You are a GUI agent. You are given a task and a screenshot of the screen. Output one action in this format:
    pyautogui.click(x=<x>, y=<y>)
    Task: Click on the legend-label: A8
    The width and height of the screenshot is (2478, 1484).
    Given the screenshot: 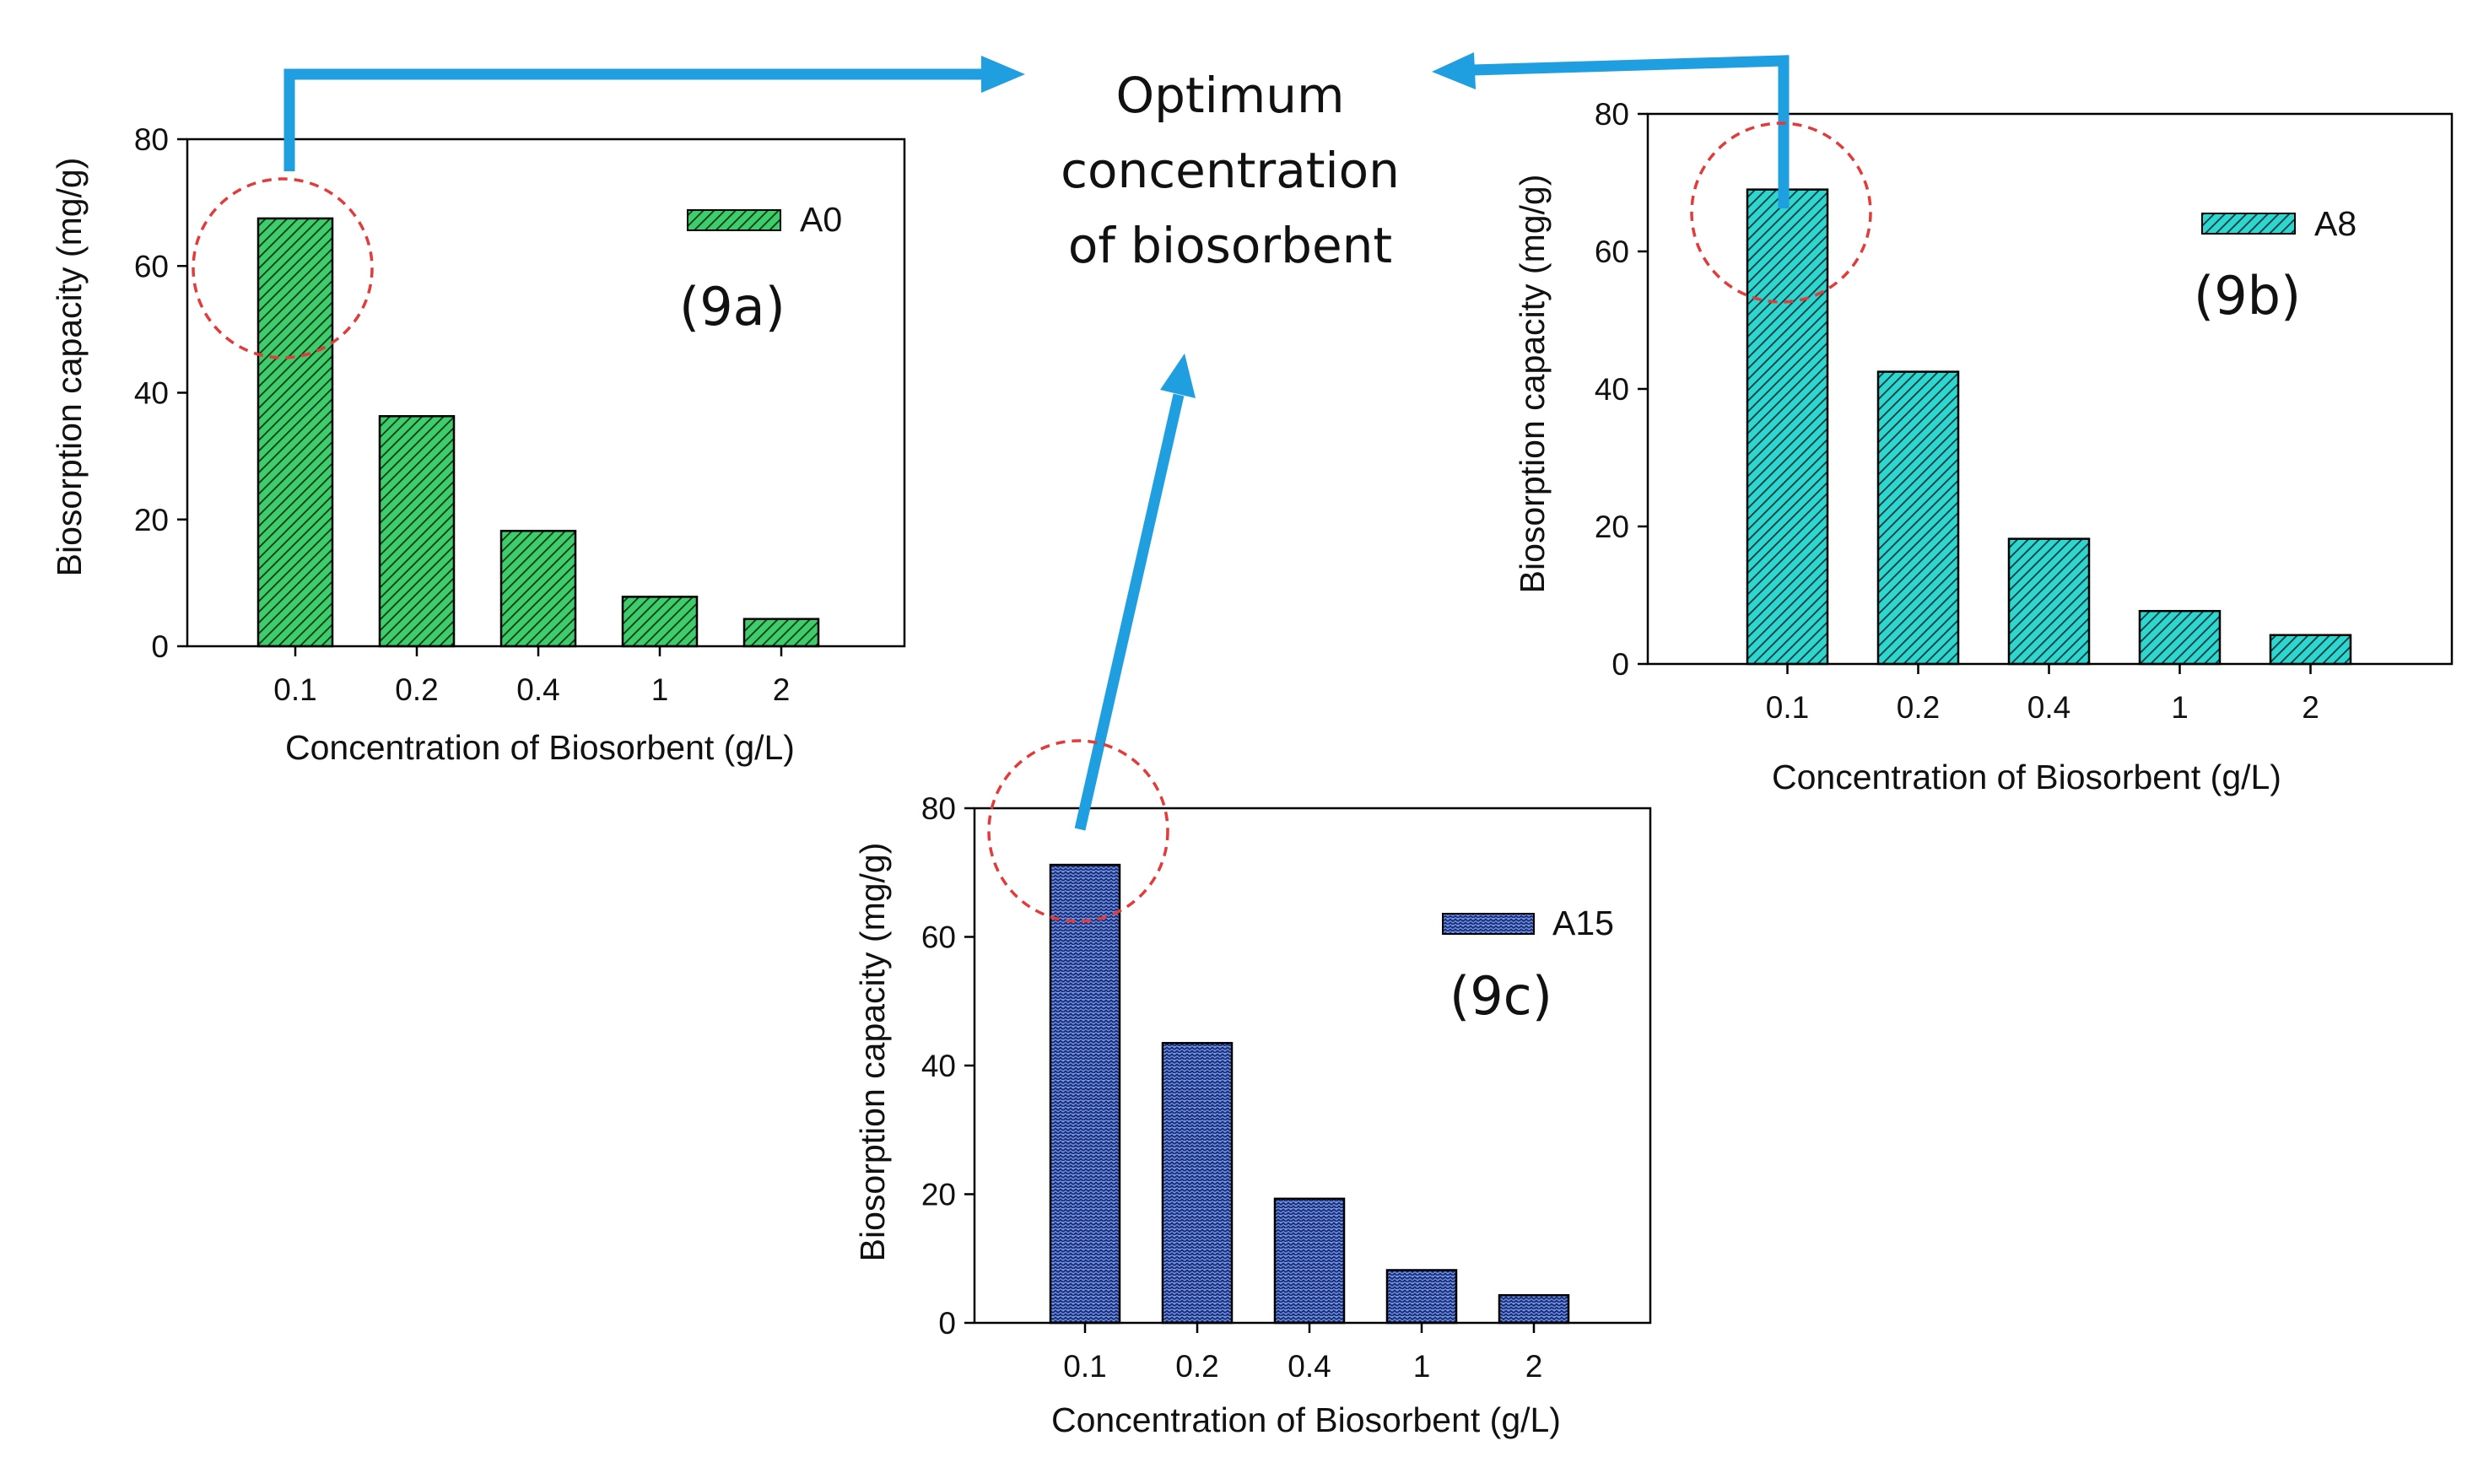 What is the action you would take?
    pyautogui.click(x=2335, y=223)
    